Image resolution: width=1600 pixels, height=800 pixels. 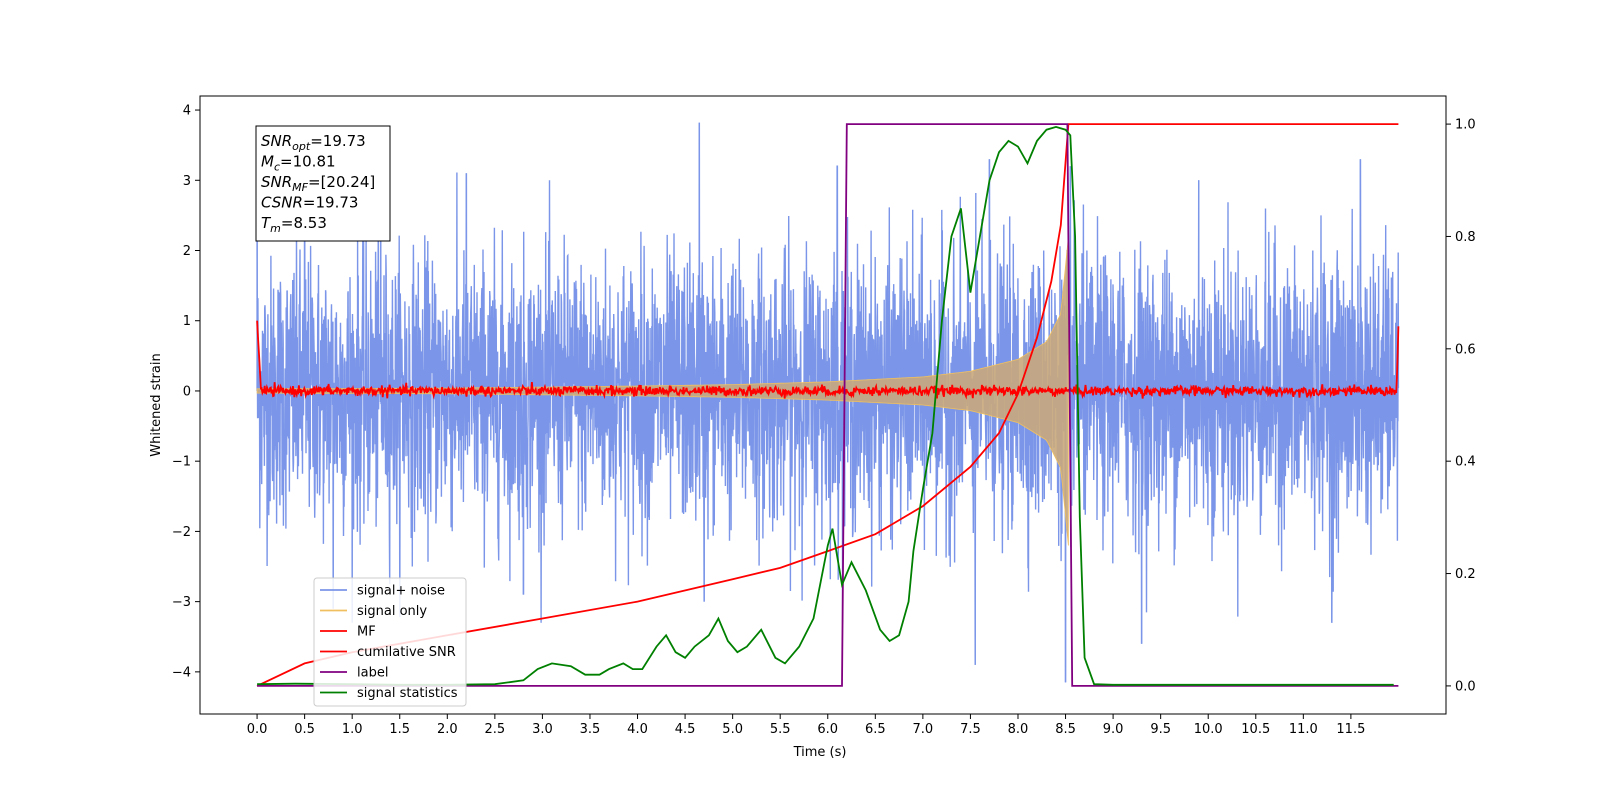 I want to click on y-tick-label: 0, so click(x=187, y=391).